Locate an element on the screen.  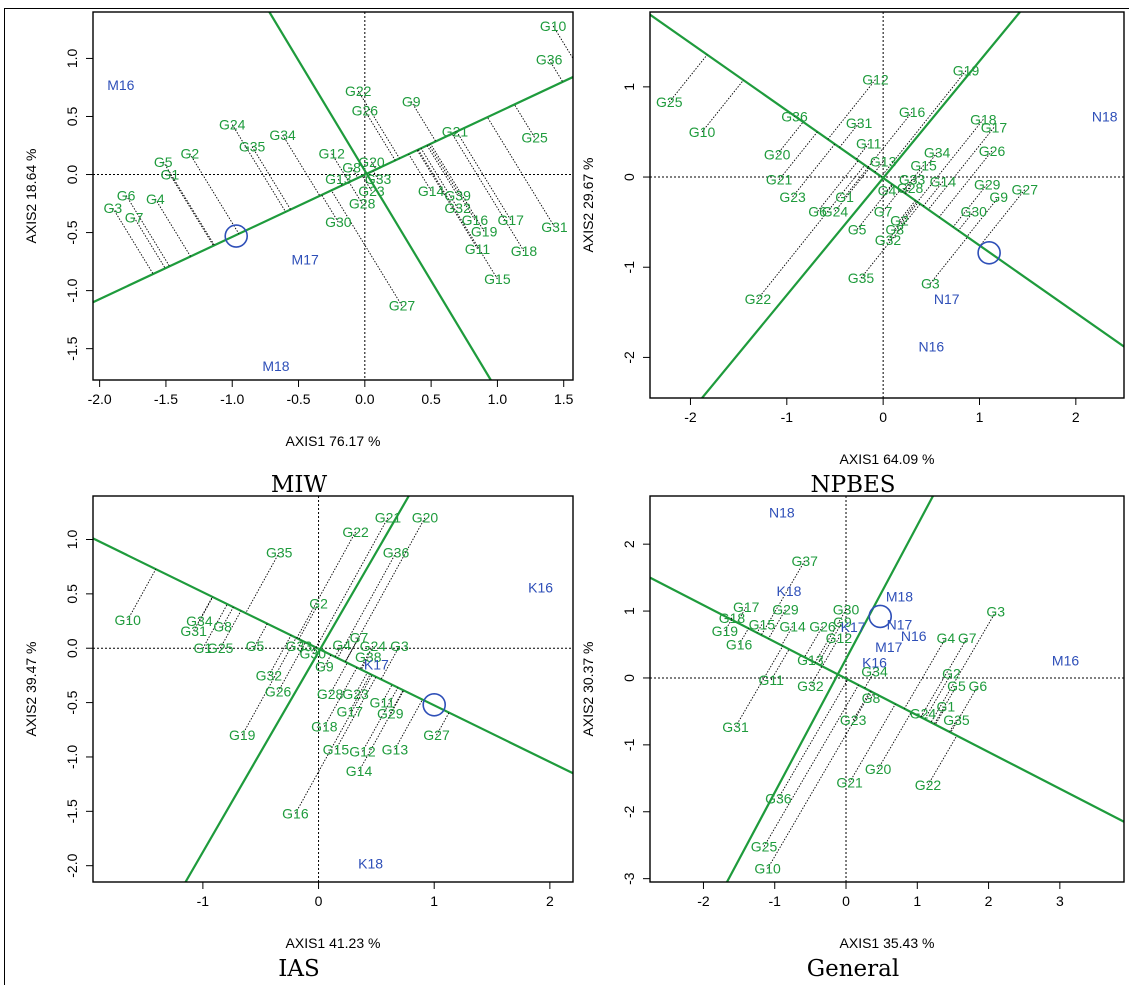
genotype-label: G24 is located at coordinates (835, 211).